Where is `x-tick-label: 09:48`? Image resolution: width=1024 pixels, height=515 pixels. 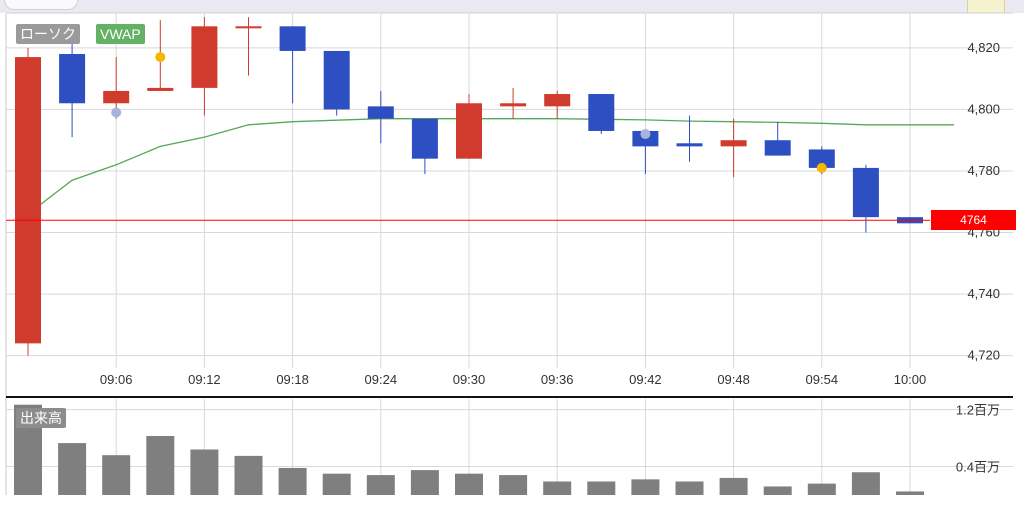 x-tick-label: 09:48 is located at coordinates (733, 379).